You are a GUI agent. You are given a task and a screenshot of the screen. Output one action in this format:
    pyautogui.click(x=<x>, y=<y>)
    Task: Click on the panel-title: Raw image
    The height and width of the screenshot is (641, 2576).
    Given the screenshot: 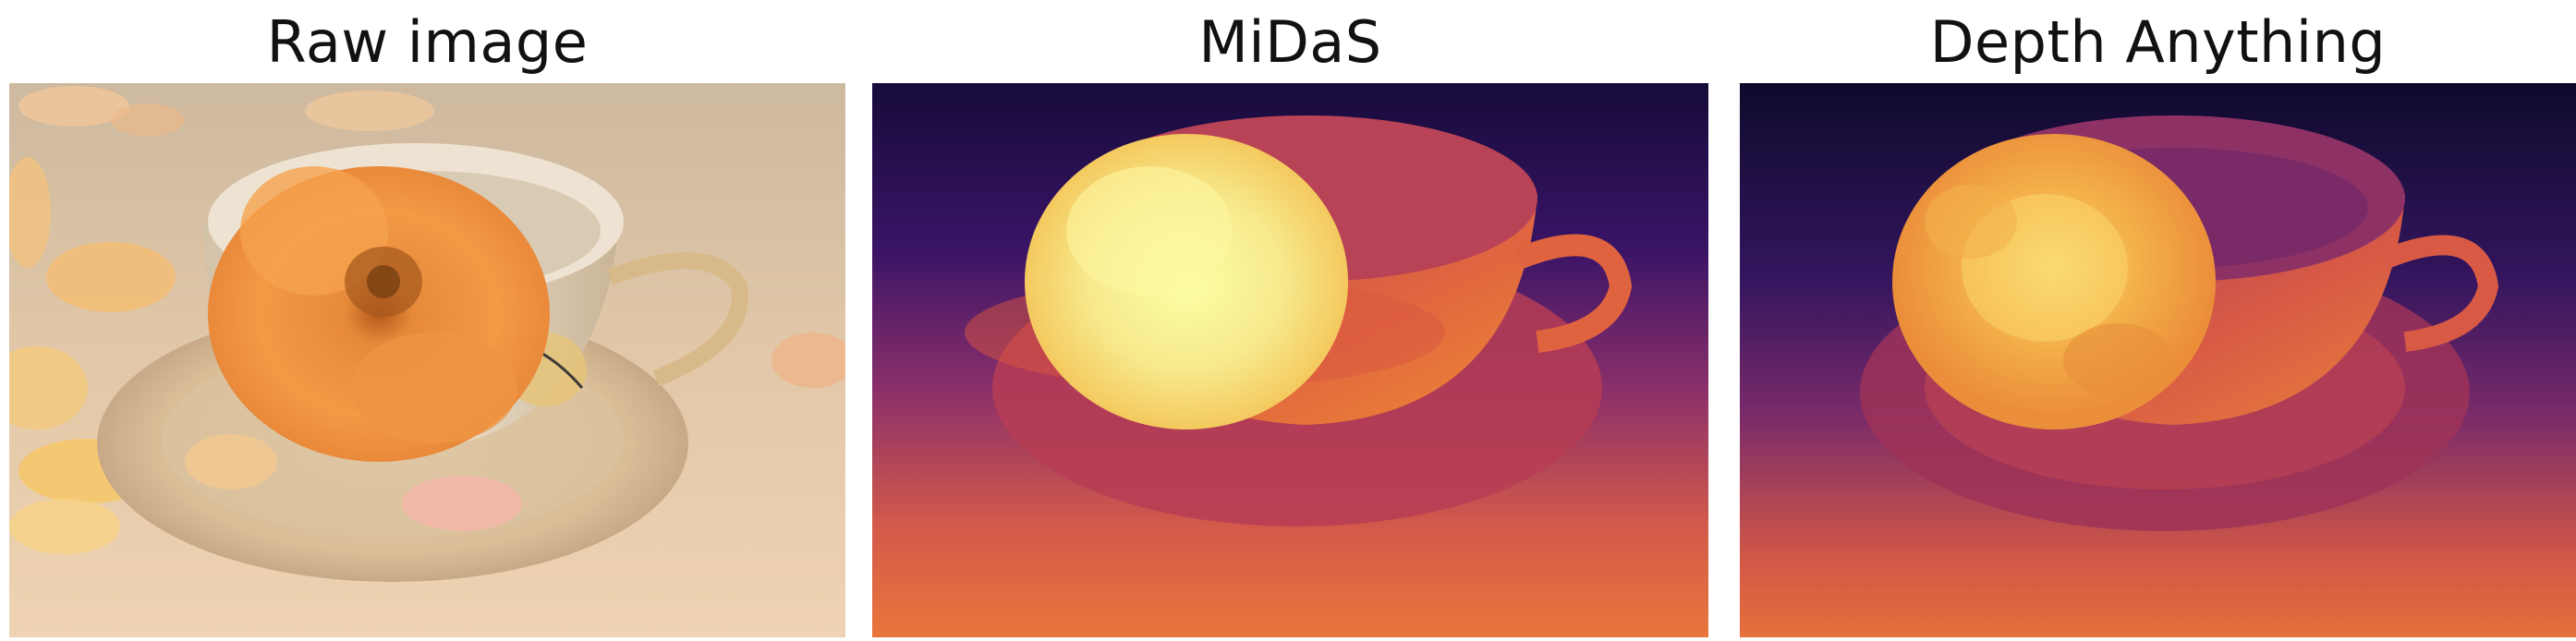 What is the action you would take?
    pyautogui.click(x=427, y=41)
    